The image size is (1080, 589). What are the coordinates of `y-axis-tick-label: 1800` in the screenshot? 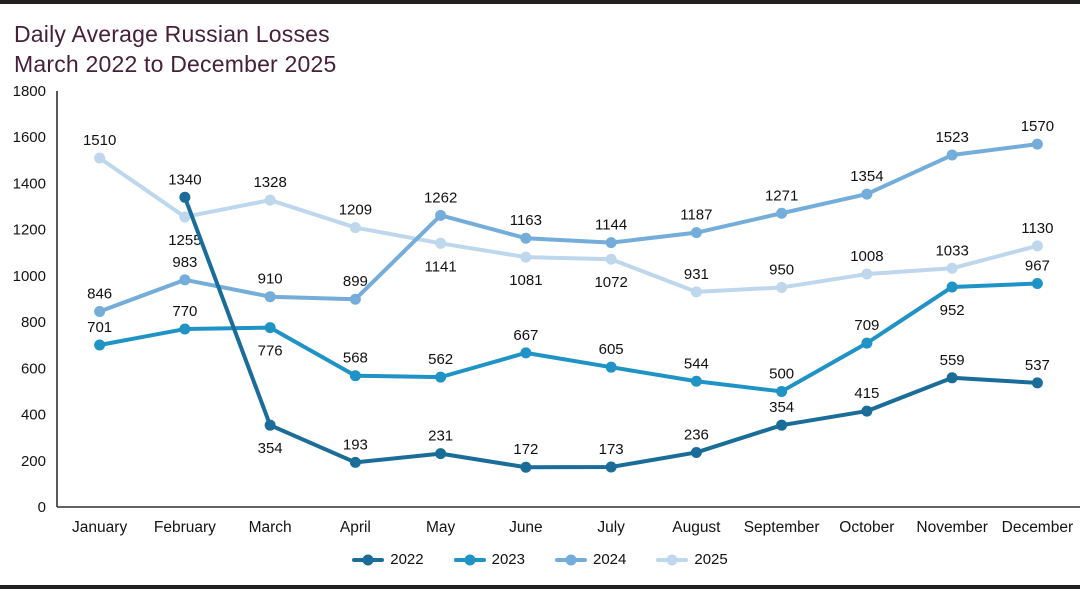 It's located at (29, 91).